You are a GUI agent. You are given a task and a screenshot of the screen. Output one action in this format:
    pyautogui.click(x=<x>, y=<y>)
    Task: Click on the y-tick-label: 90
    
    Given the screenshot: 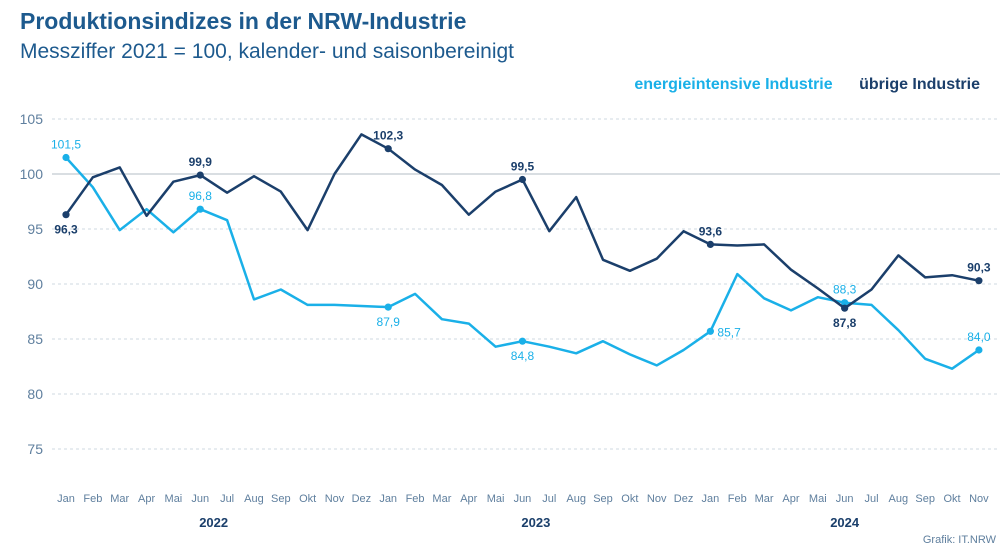 What is the action you would take?
    pyautogui.click(x=35, y=284)
    